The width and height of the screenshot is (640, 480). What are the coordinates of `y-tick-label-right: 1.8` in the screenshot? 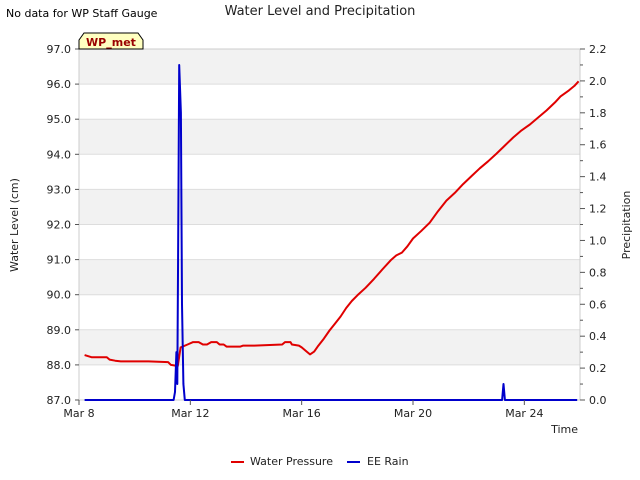 It's located at (598, 113).